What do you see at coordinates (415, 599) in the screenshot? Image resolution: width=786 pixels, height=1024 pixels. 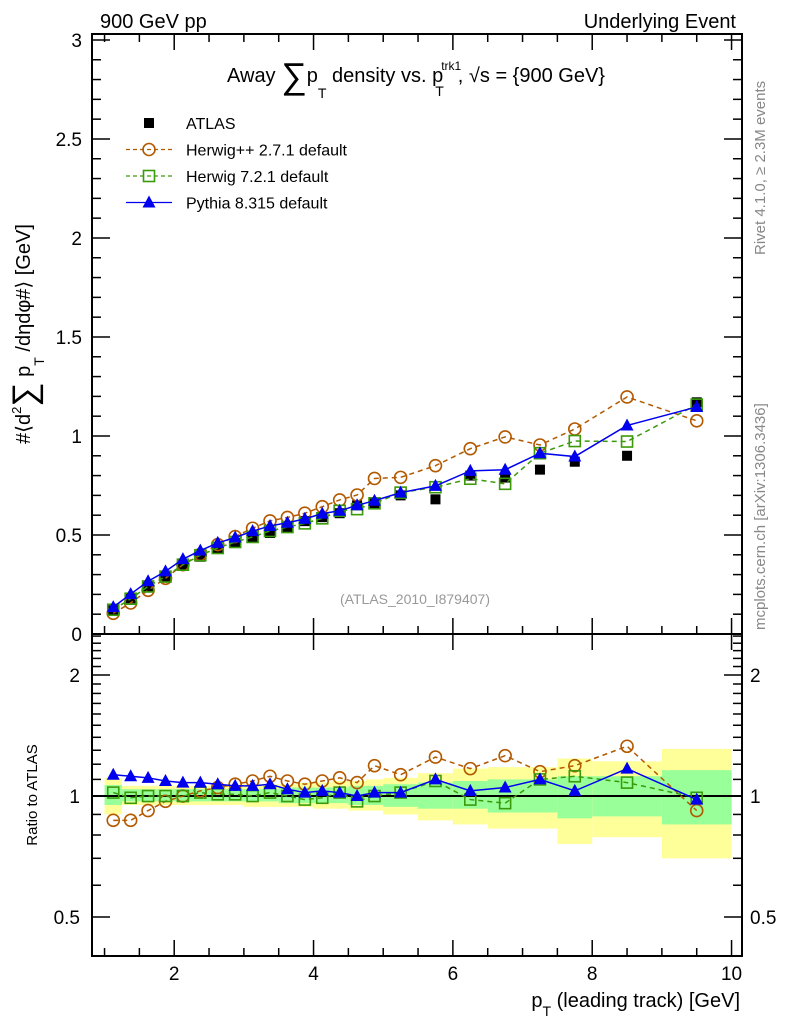 I see `analysis-watermark: (ATLAS_2010_I879407)` at bounding box center [415, 599].